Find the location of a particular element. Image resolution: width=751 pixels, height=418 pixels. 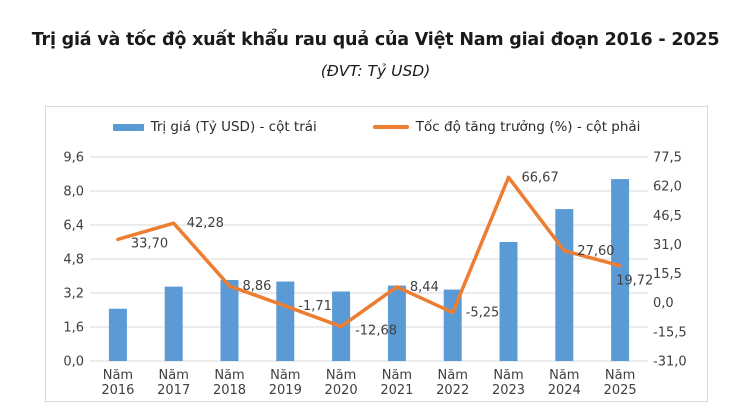

y-axis-tick-right: 62,0 is located at coordinates (667, 187).